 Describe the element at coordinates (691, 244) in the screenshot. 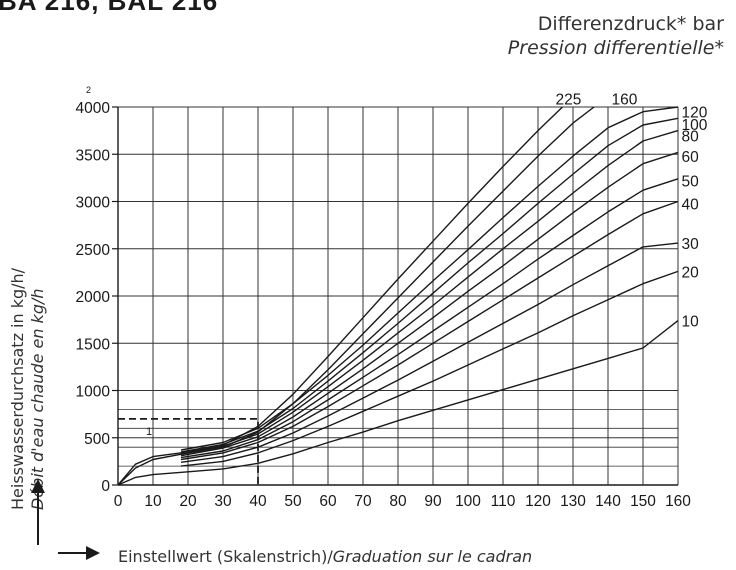

I see `series-label-30: 30` at that location.